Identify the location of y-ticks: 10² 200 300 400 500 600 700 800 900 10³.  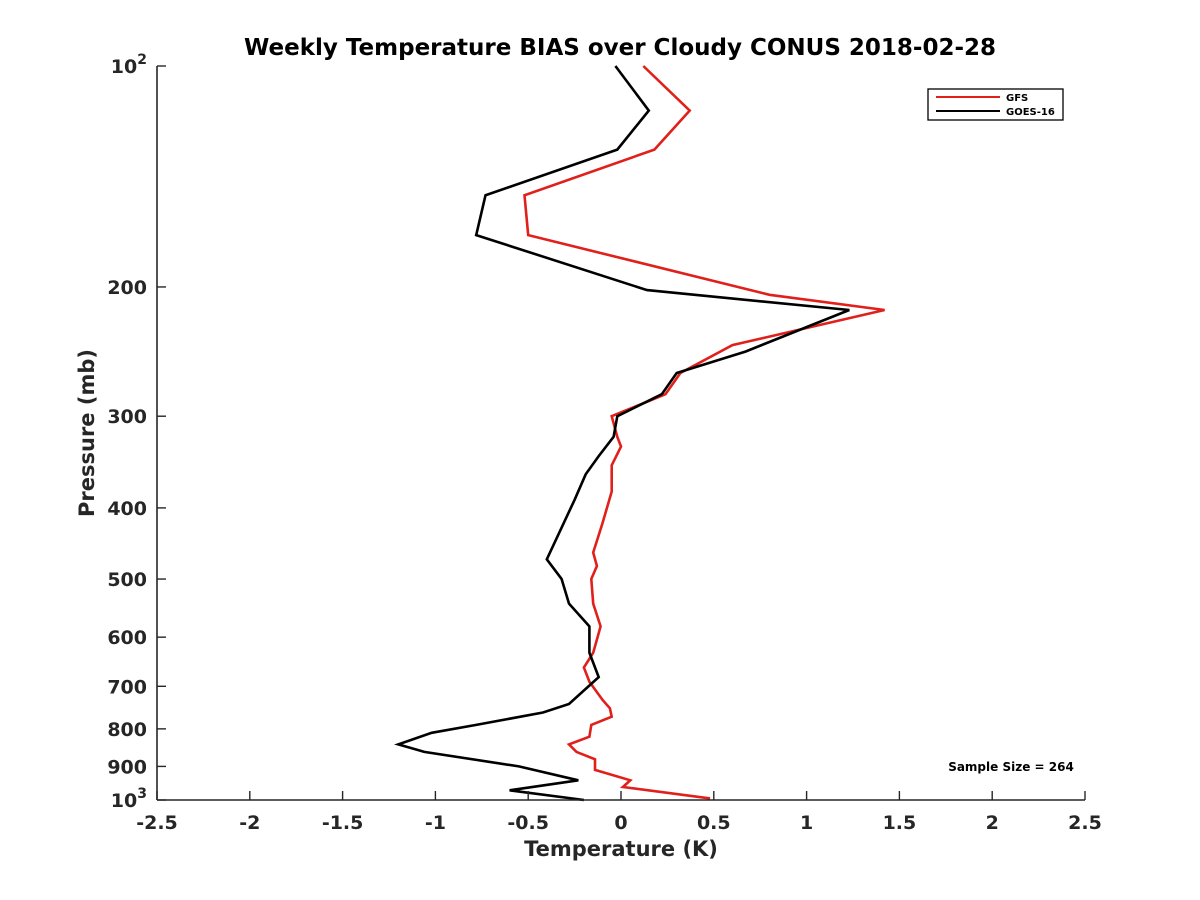
(136, 432).